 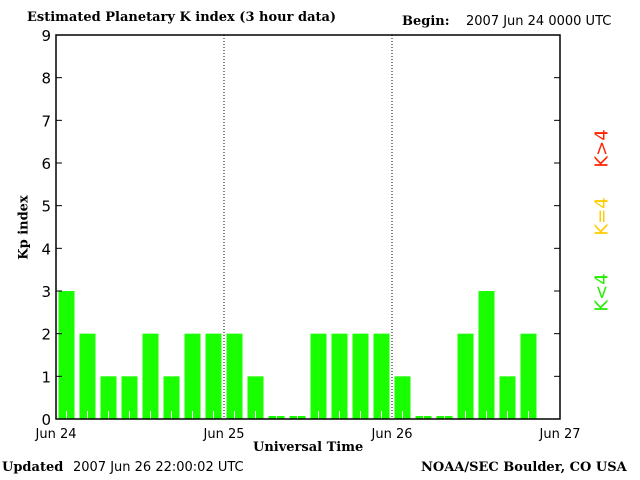 What do you see at coordinates (524, 467) in the screenshot?
I see `credit: NOAA/SEC Boulder, CO USA` at bounding box center [524, 467].